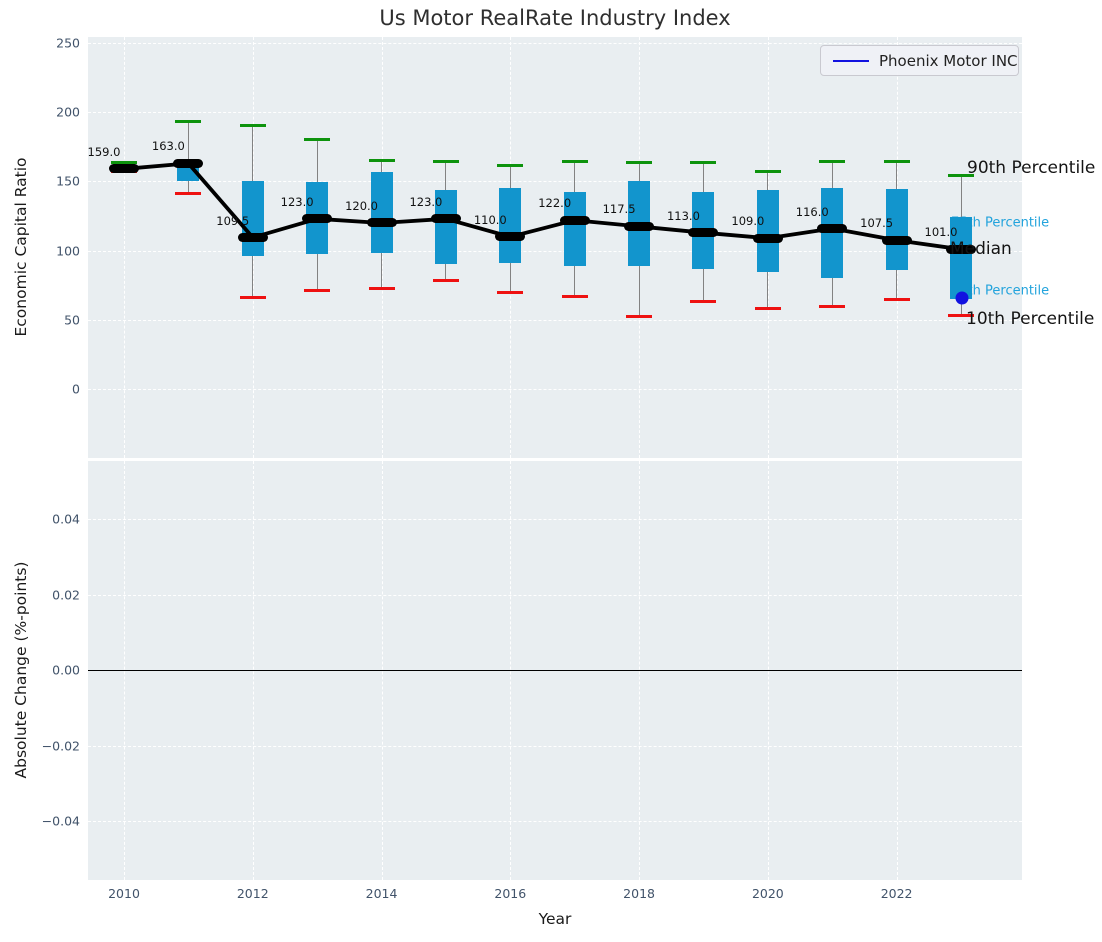 The height and width of the screenshot is (942, 1102). I want to click on median-value-label: 113.0, so click(683, 215).